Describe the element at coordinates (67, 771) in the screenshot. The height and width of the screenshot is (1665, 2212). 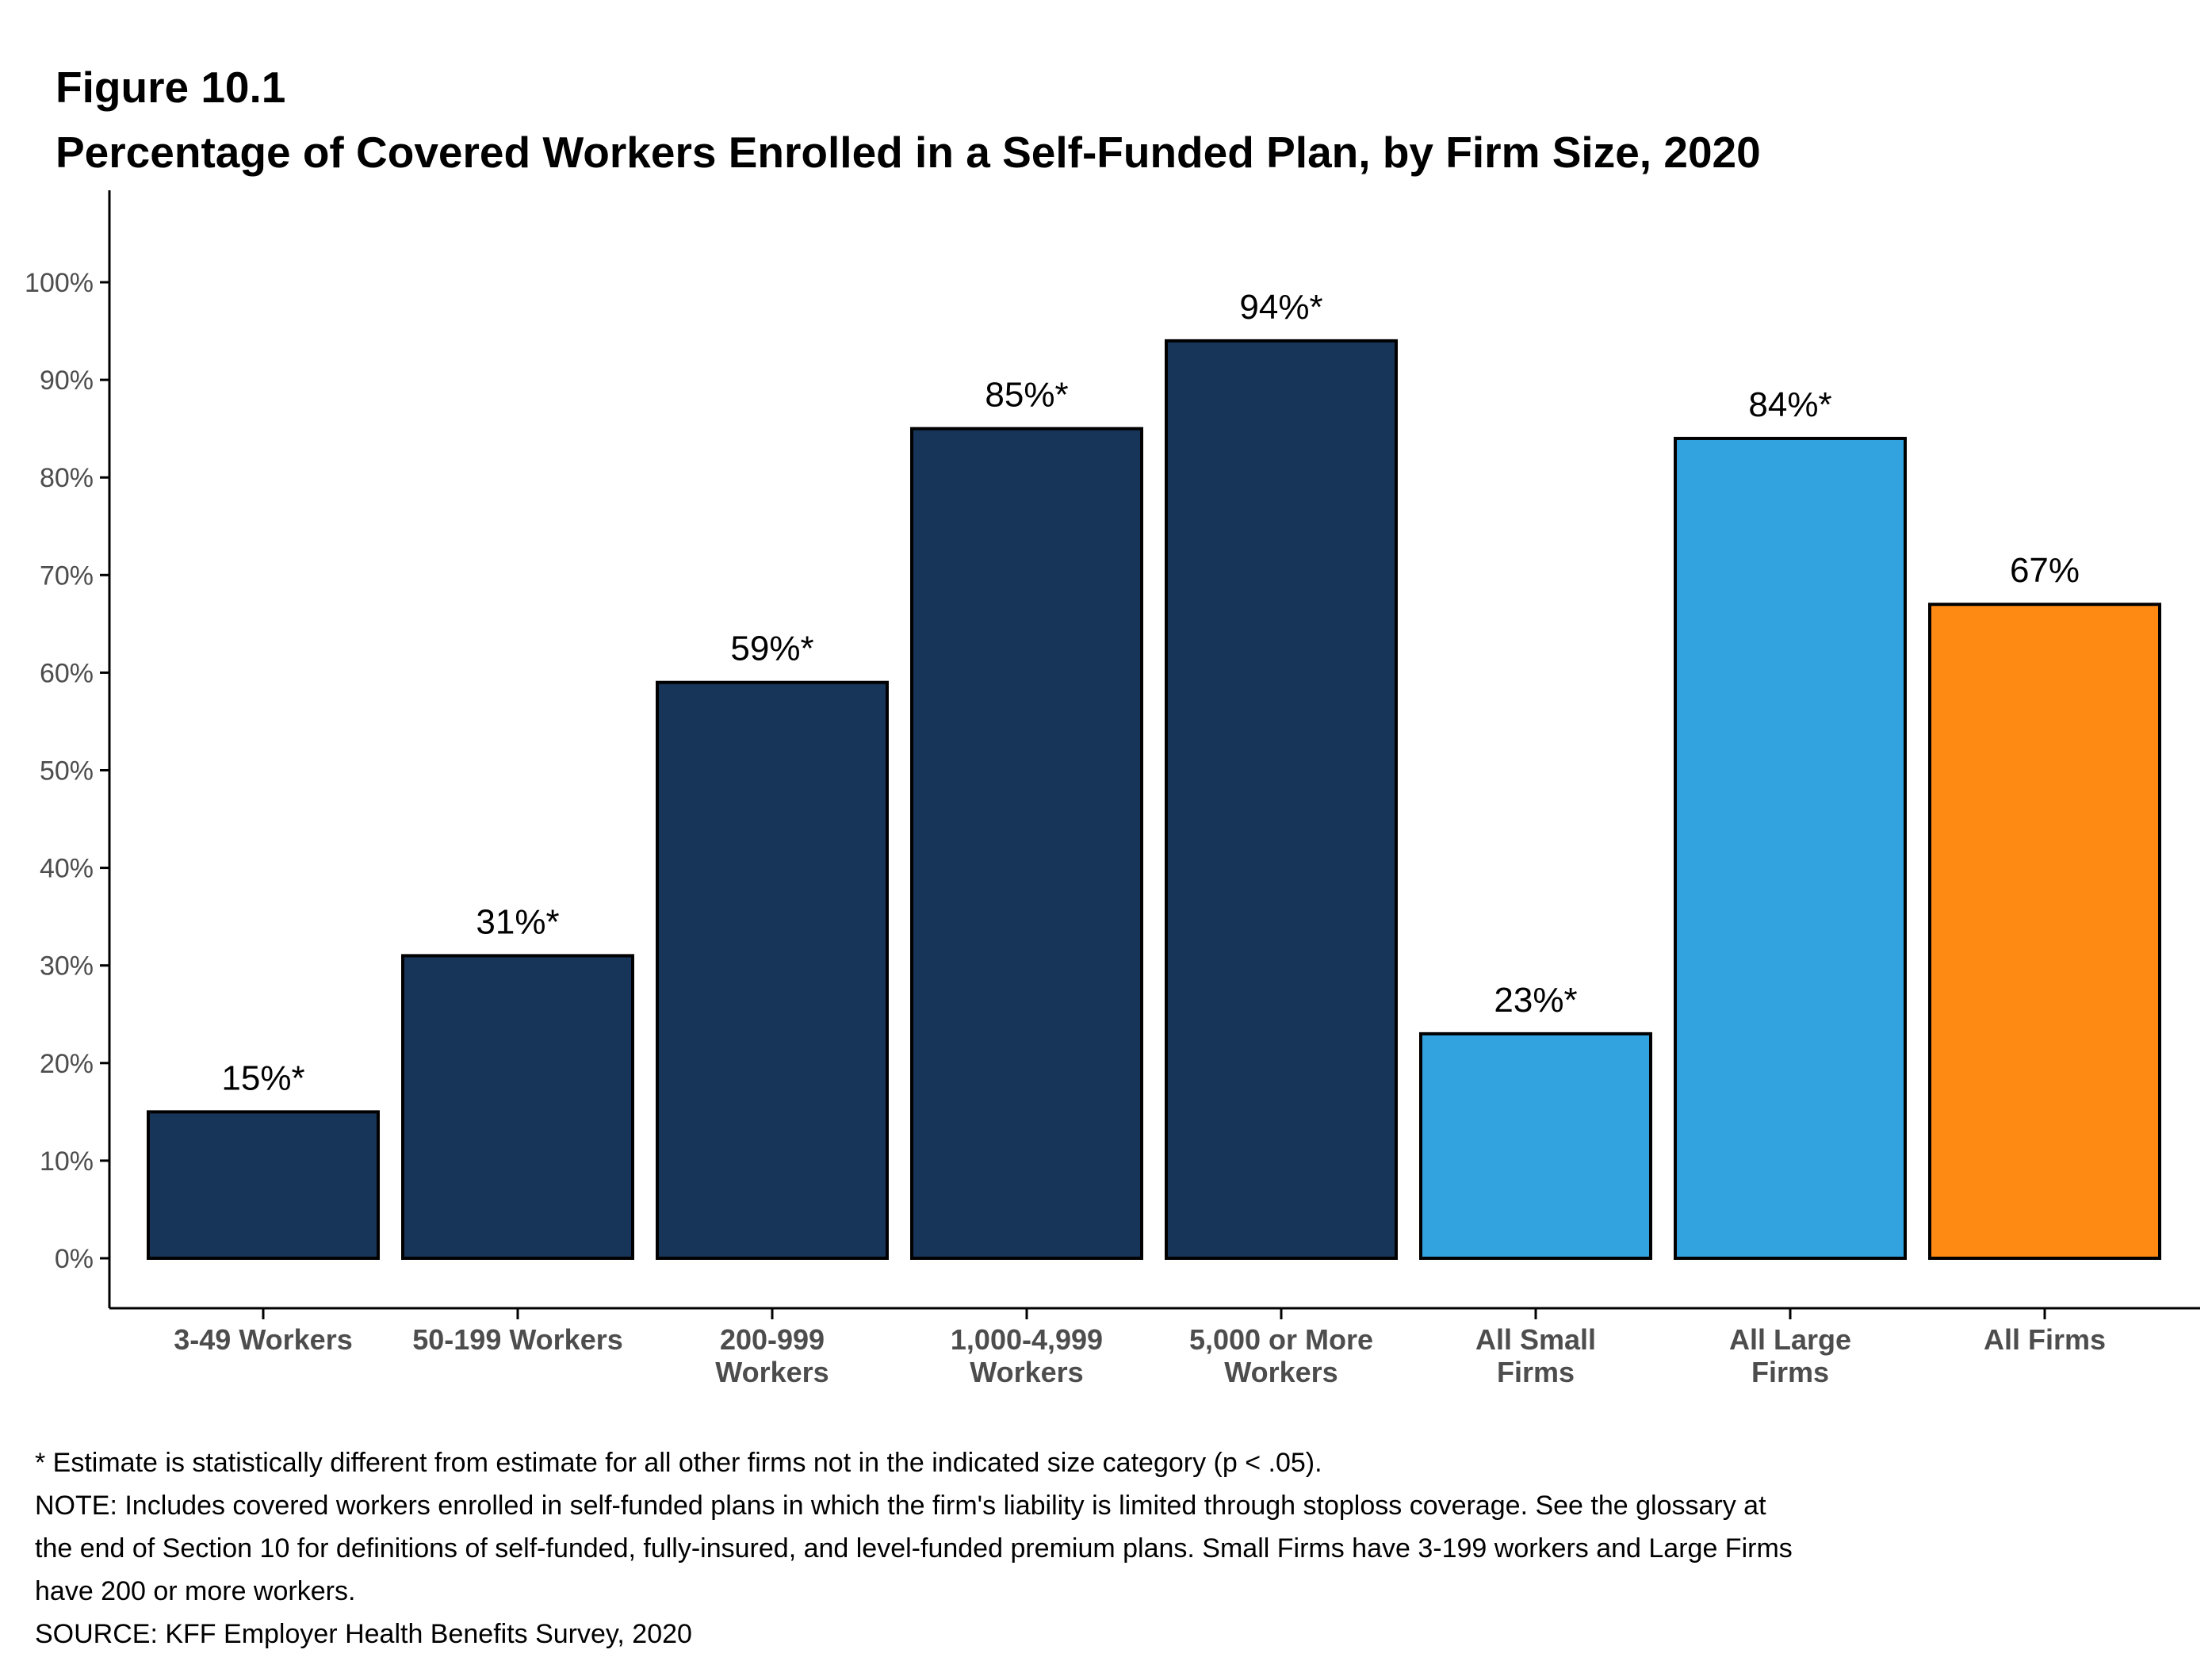
I see `y-tick-label: 50%` at that location.